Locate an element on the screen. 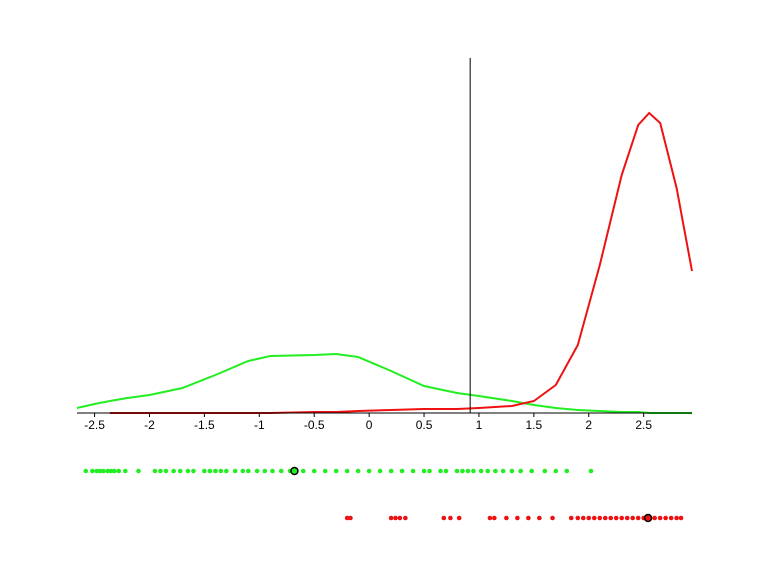  x-tick-label: -1 is located at coordinates (259, 425).